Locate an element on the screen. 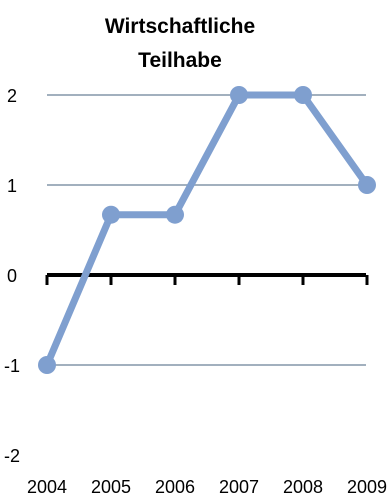  y-tick-label: -2 is located at coordinates (12, 456).